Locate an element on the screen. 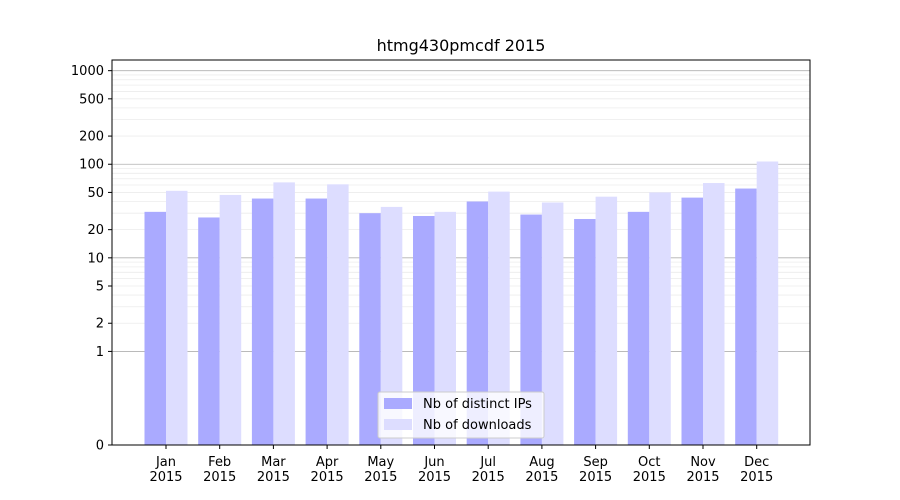 The width and height of the screenshot is (900, 500). x-tick-label: Dec 2015 is located at coordinates (756, 470).